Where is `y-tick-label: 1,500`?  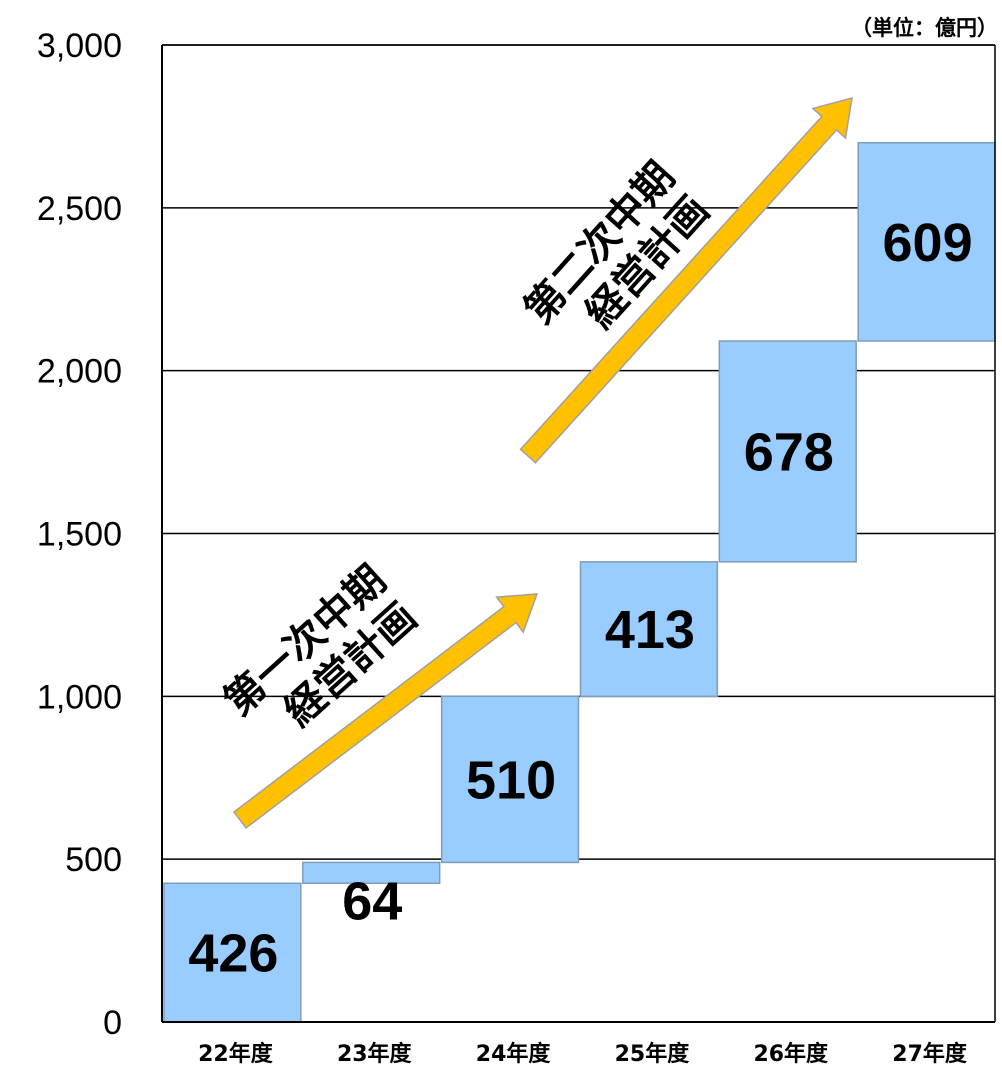
y-tick-label: 1,500 is located at coordinates (79, 535).